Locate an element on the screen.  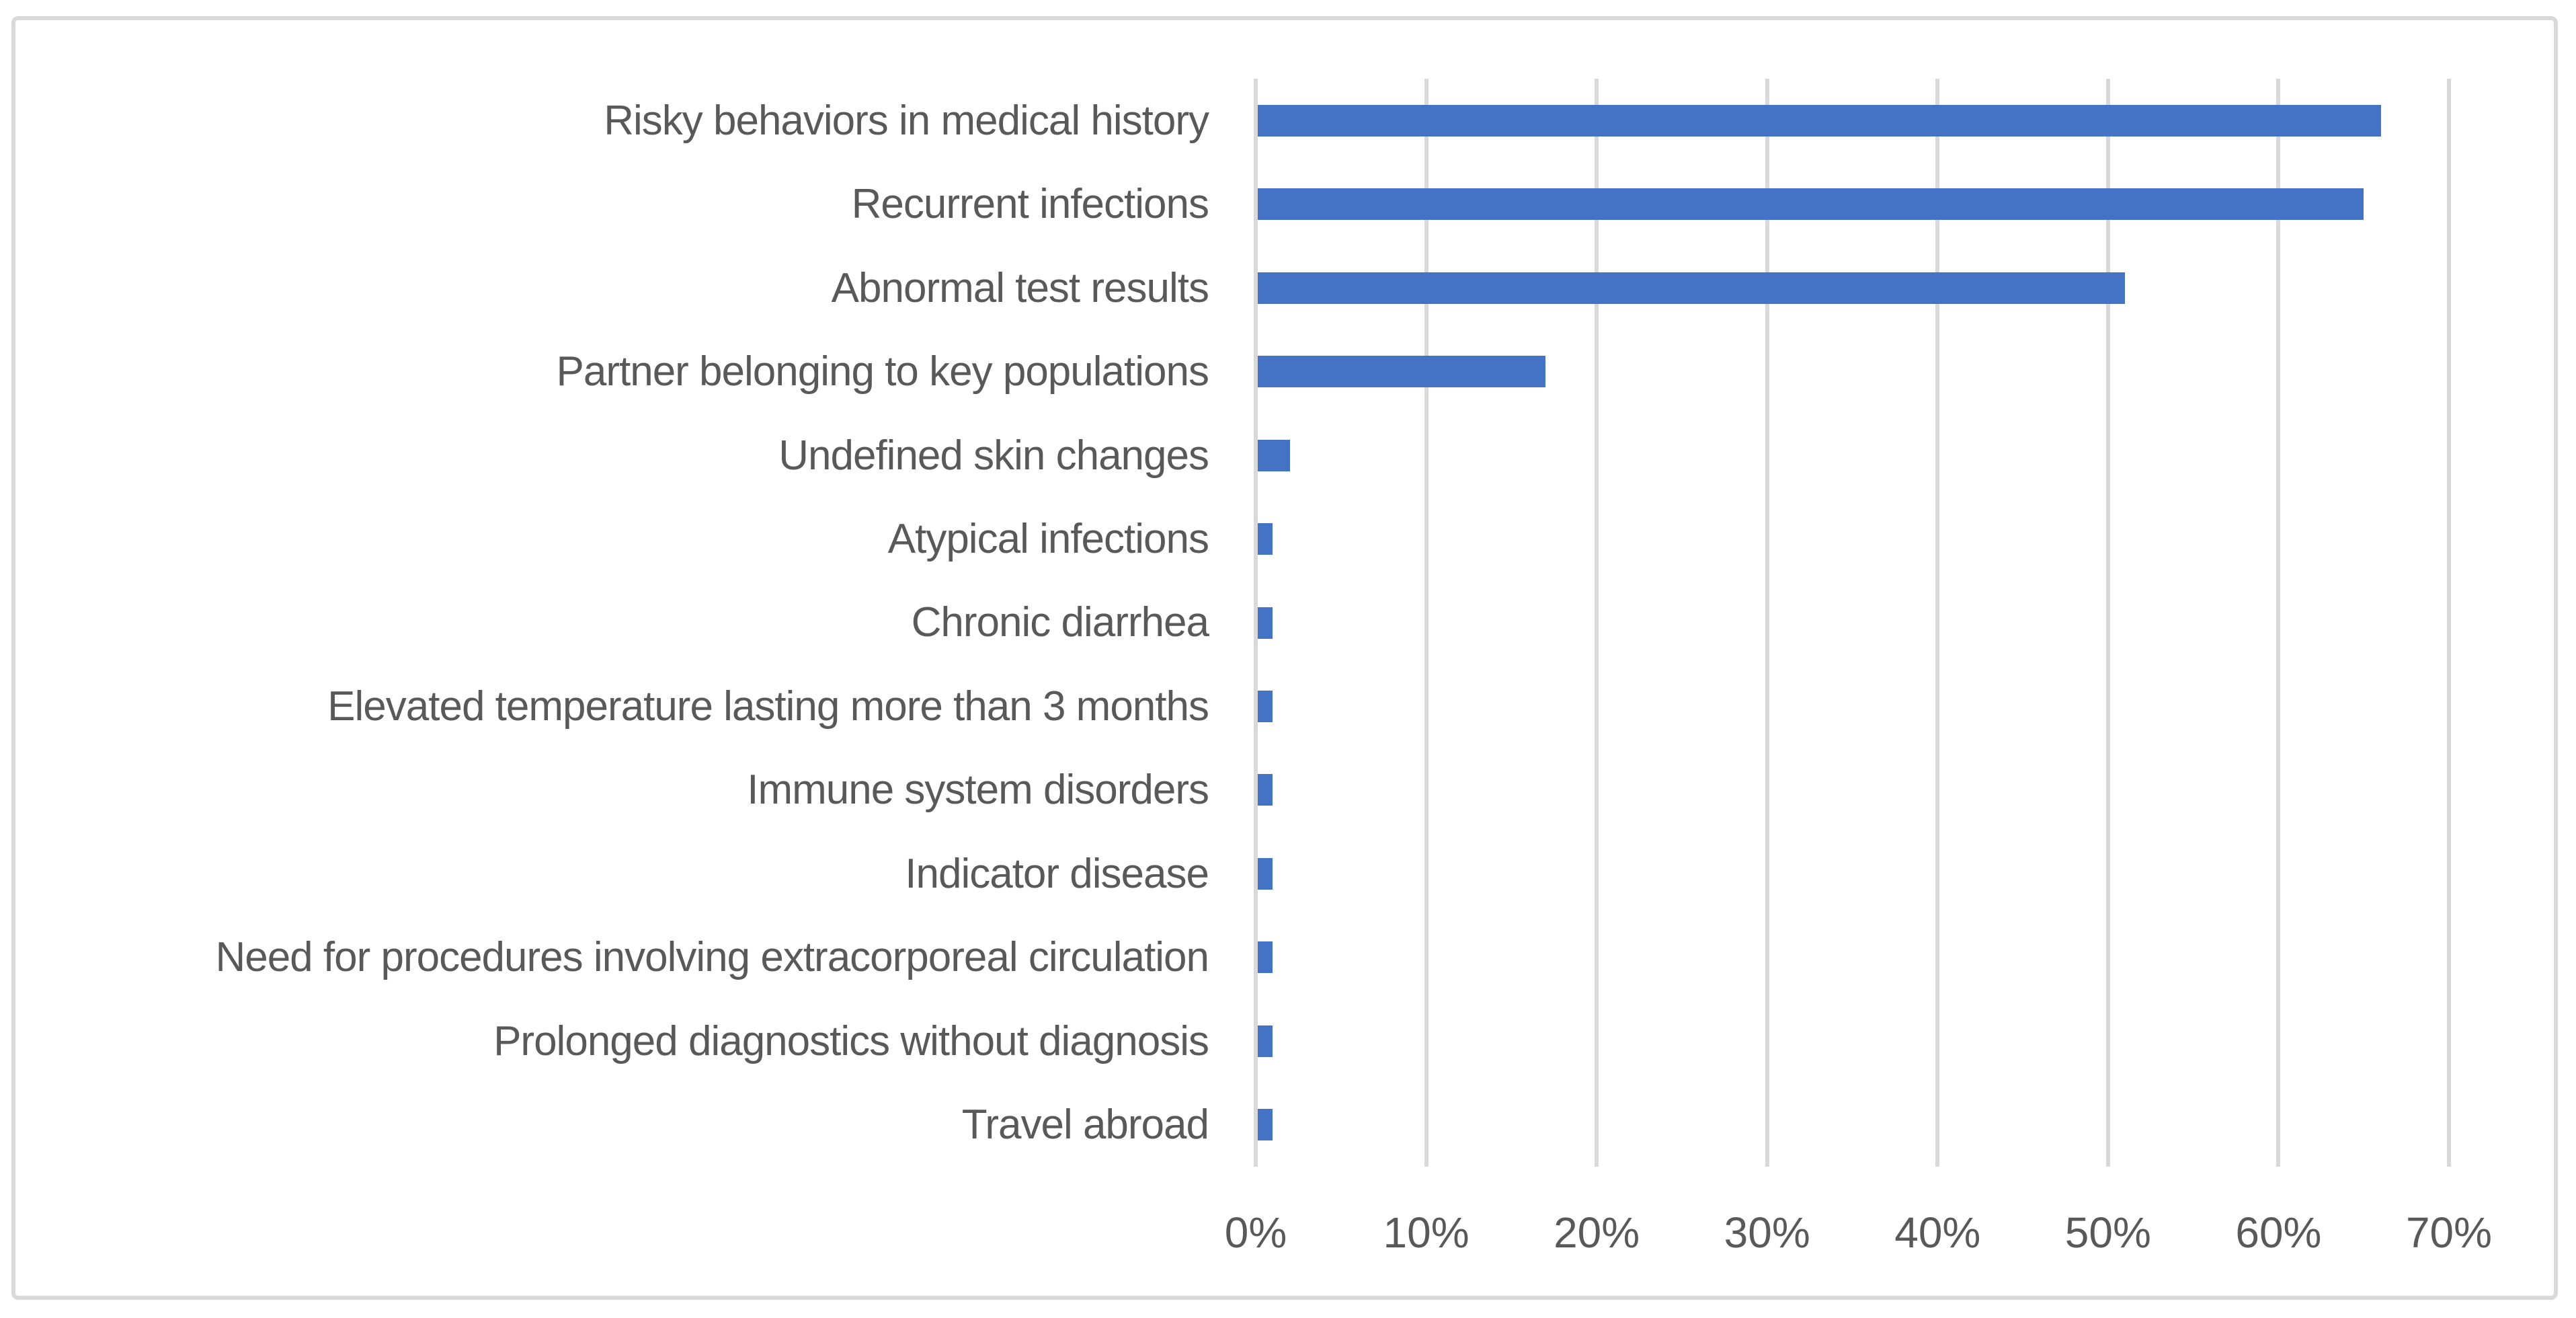
category-label: Recurrent infections is located at coordinates (1030, 204).